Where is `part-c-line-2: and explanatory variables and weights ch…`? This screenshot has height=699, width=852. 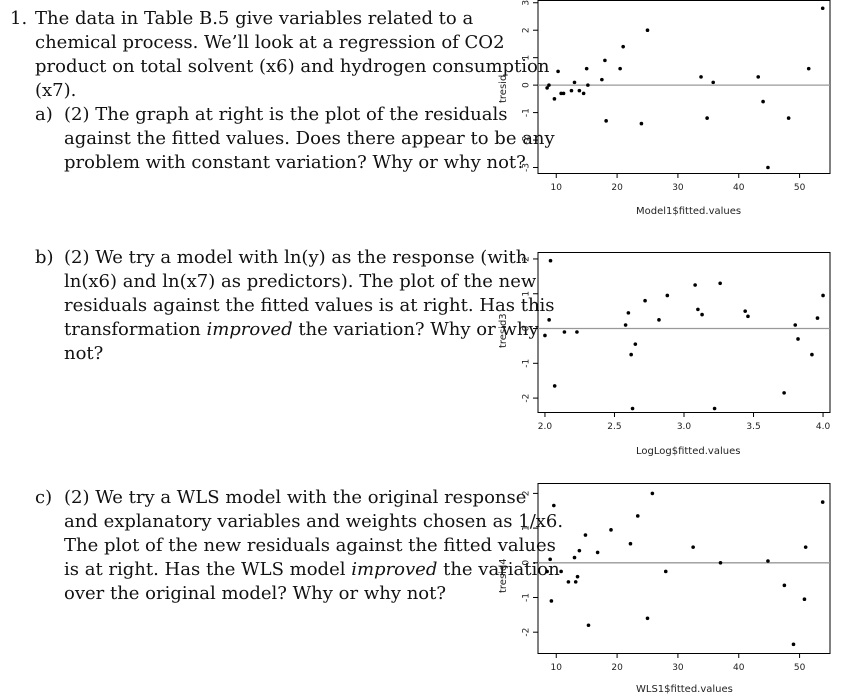
part-c-line-2: and explanatory variables and weights ch… is located at coordinates (314, 521).